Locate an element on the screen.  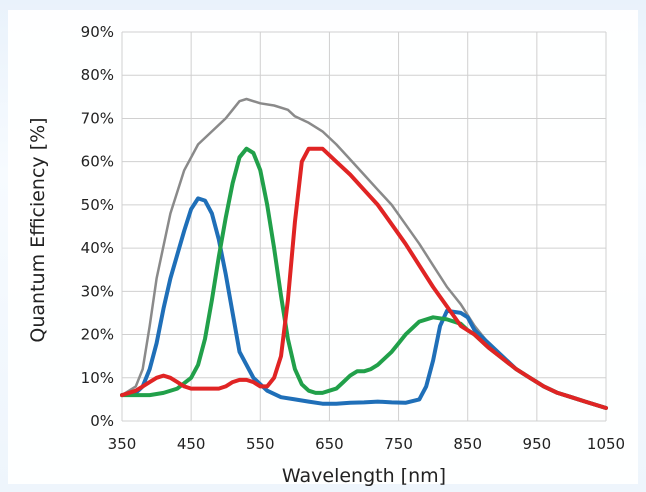
y-tick-label: 70% is located at coordinates (97, 118).